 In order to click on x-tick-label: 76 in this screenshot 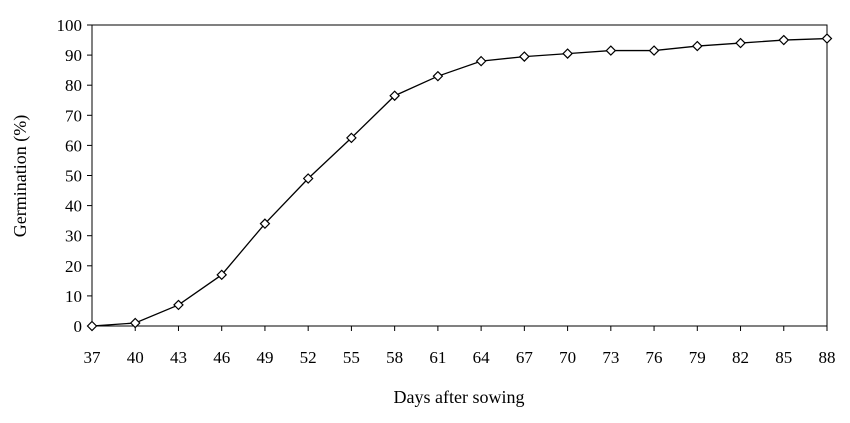, I will do `click(654, 357)`.